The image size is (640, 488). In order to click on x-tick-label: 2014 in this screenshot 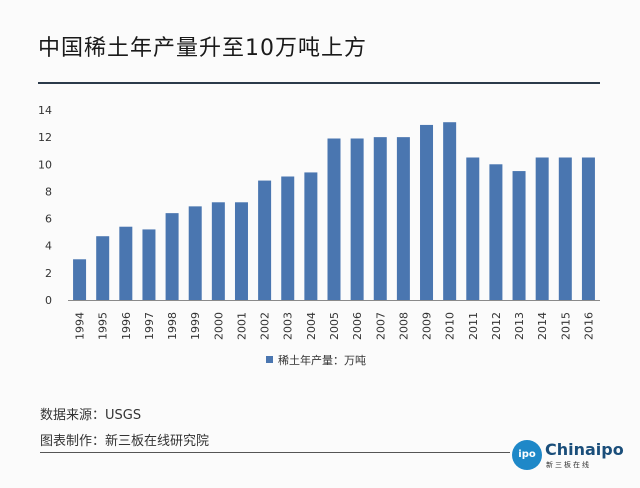, I will do `click(542, 326)`.